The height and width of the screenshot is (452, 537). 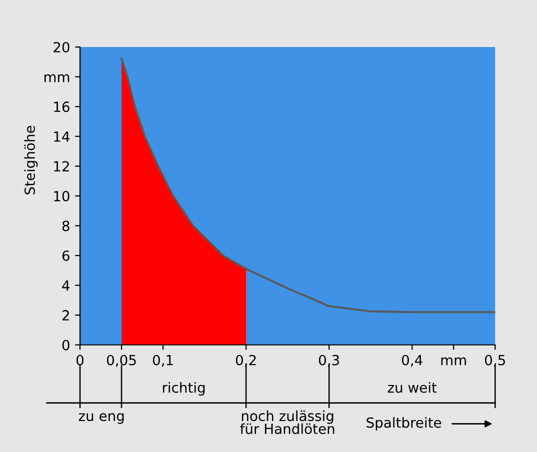 What do you see at coordinates (287, 422) in the screenshot?
I see `text: noch zulässig für Handlöten` at bounding box center [287, 422].